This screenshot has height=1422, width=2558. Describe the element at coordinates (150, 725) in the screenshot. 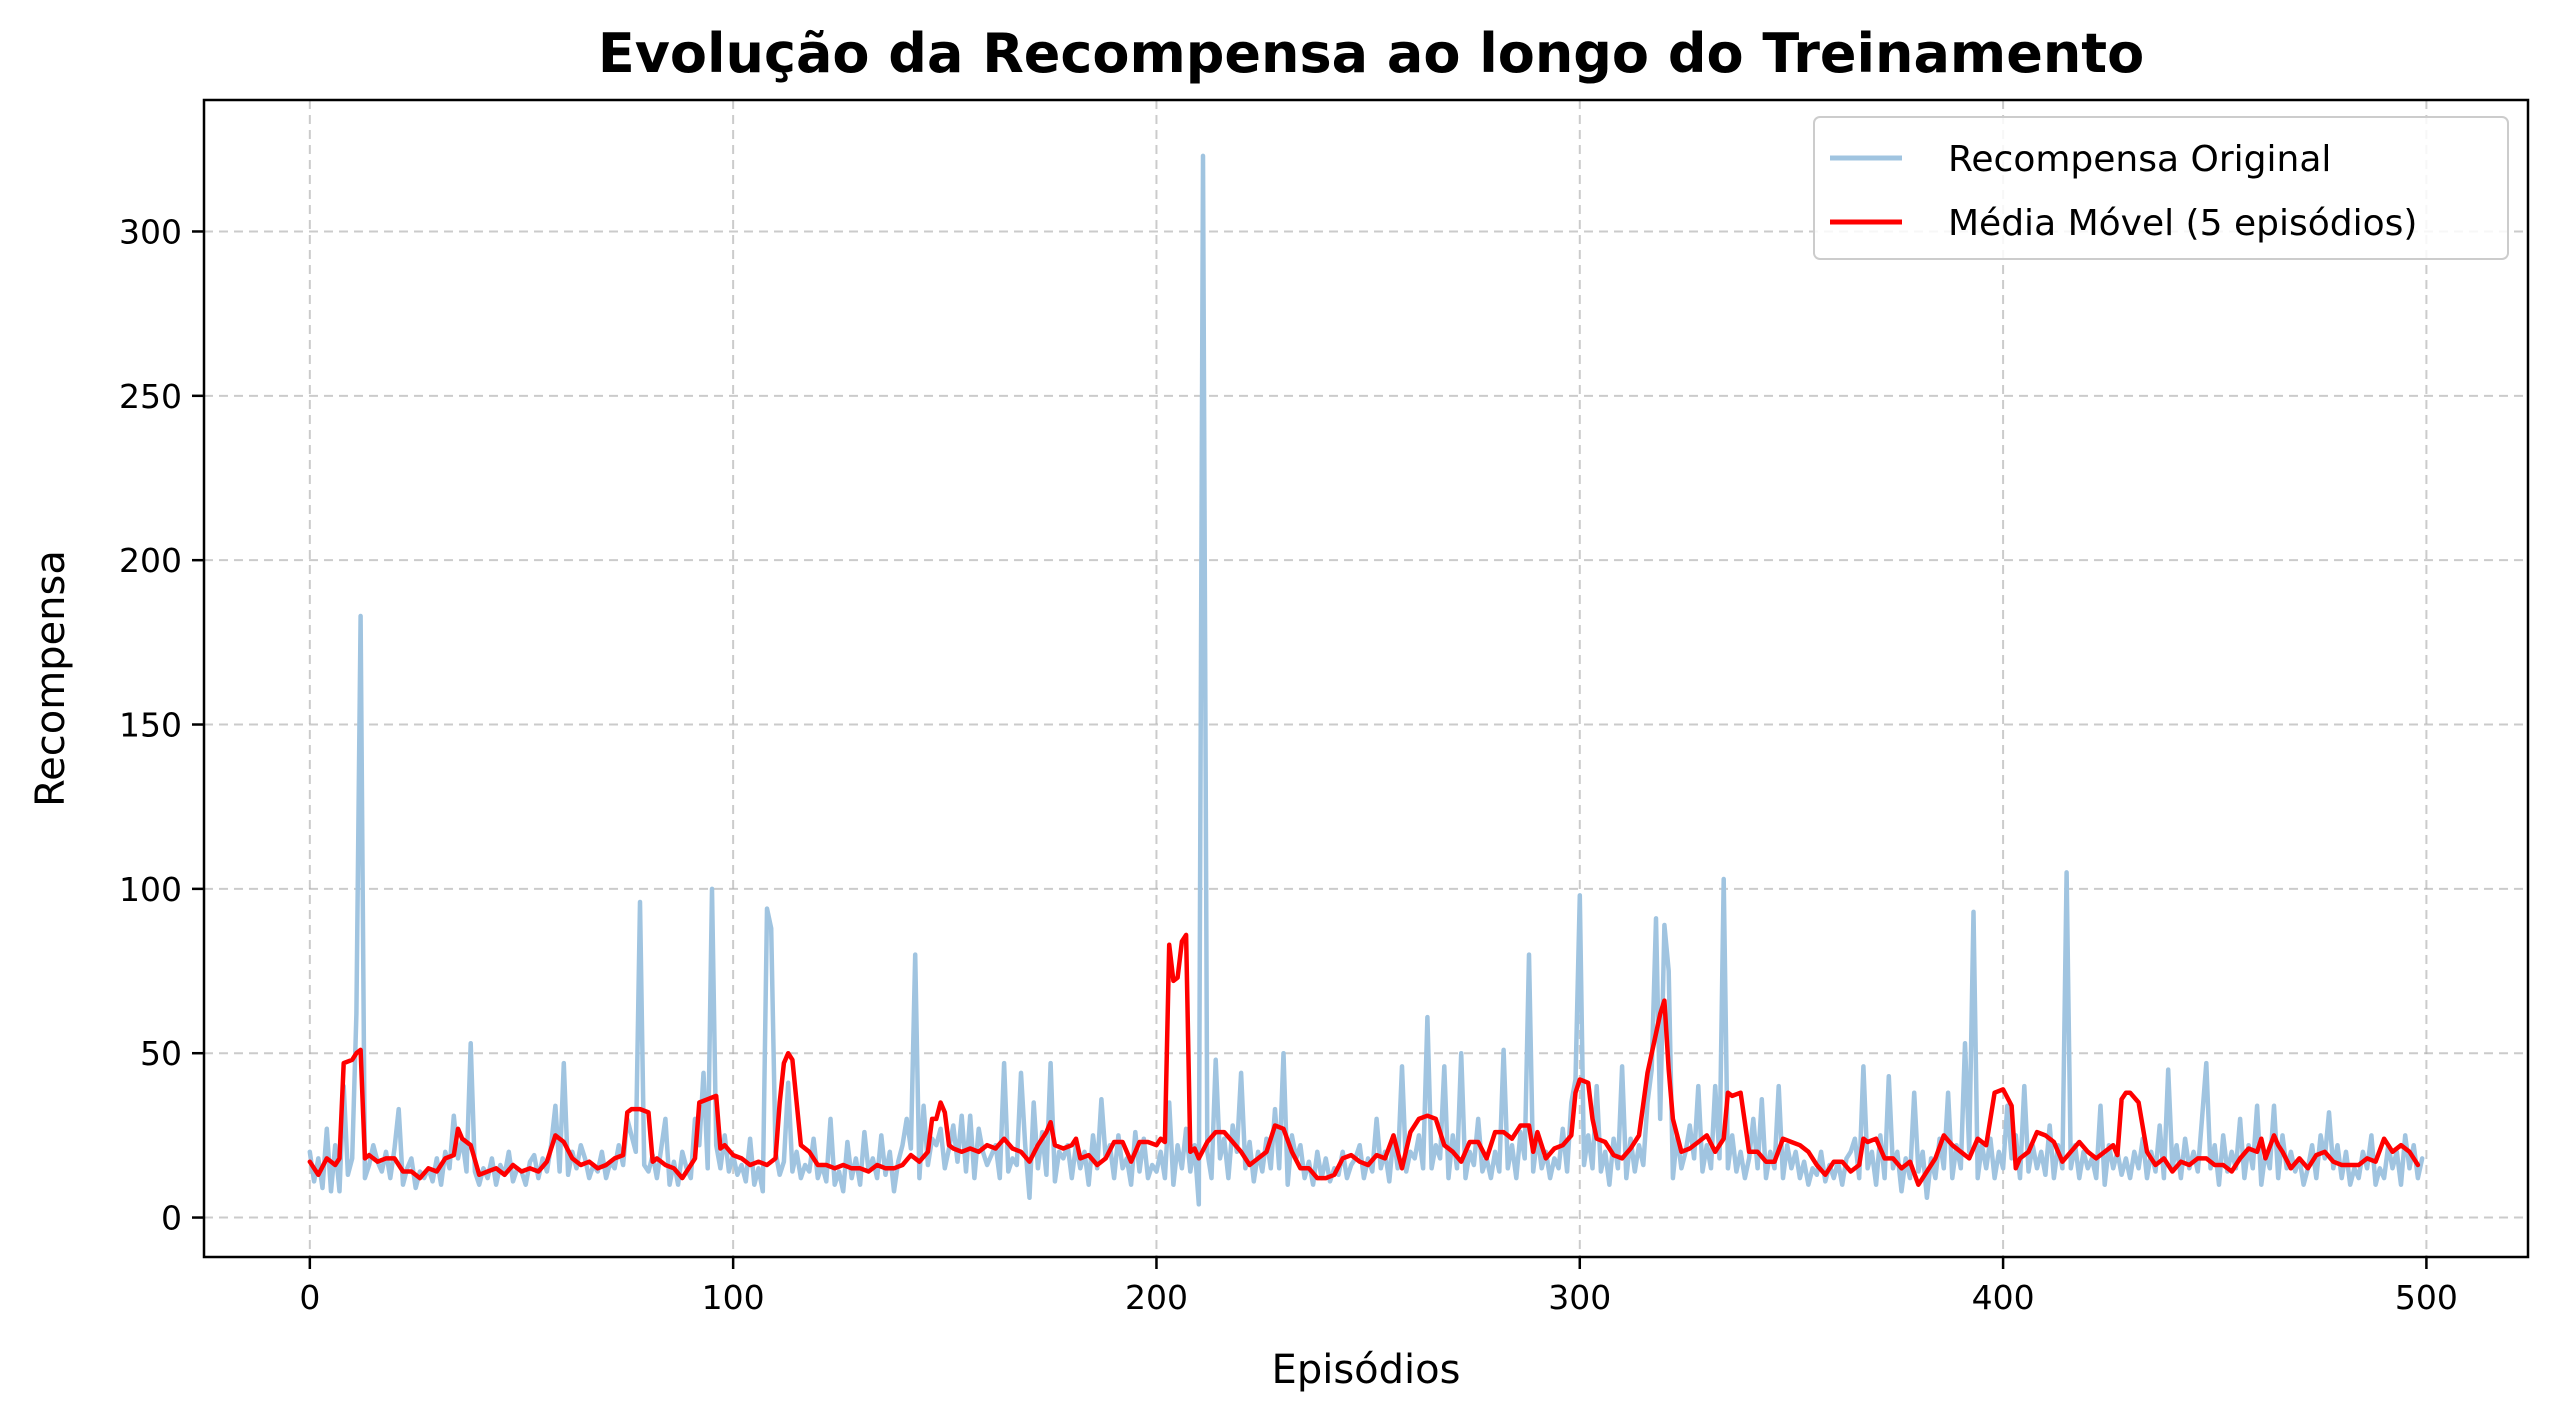

I see `y-tick-label: 150` at that location.